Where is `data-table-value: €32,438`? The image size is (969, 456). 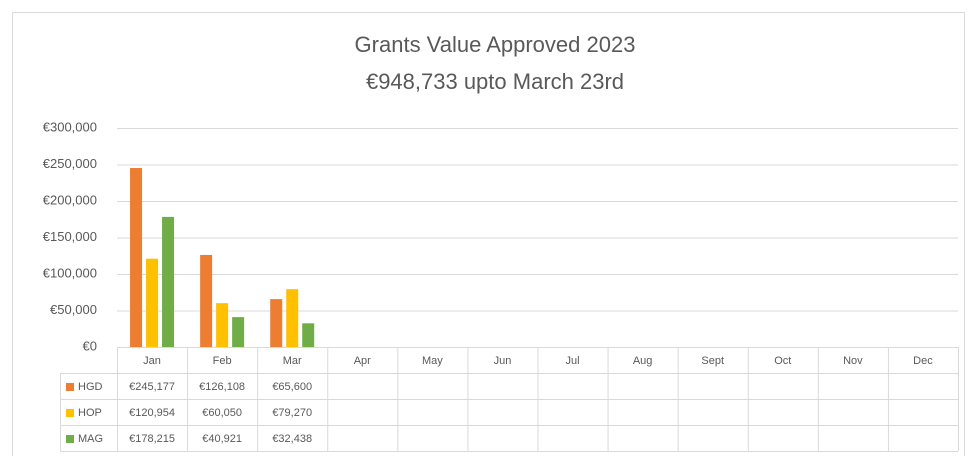 data-table-value: €32,438 is located at coordinates (292, 439).